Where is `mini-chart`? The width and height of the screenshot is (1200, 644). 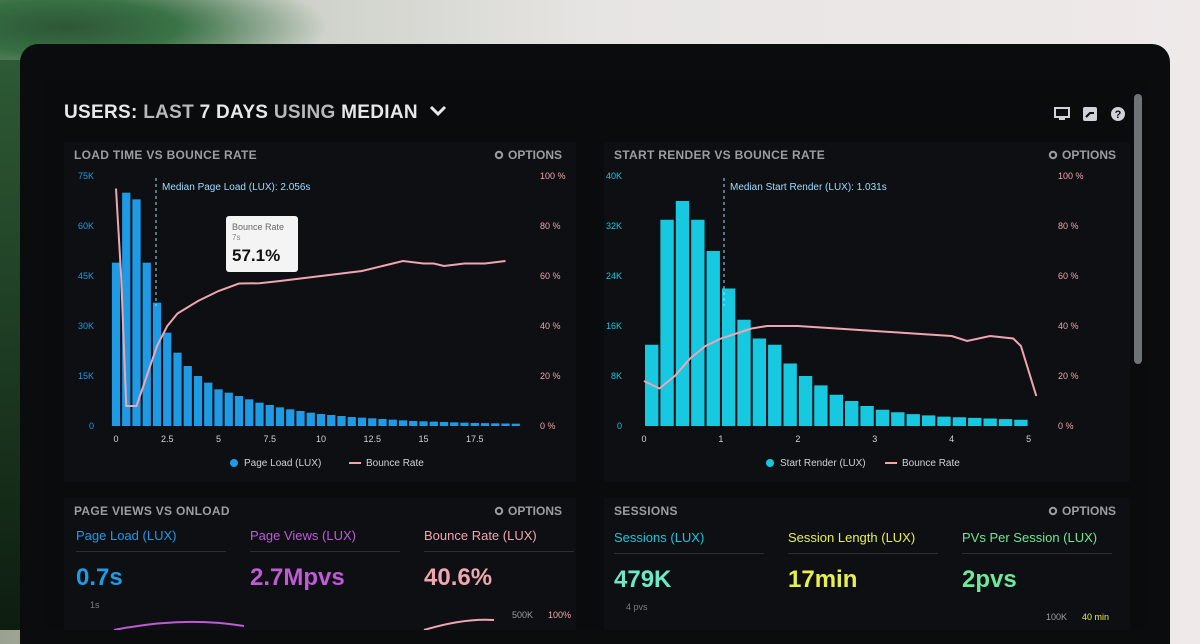
mini-chart is located at coordinates (304, 624).